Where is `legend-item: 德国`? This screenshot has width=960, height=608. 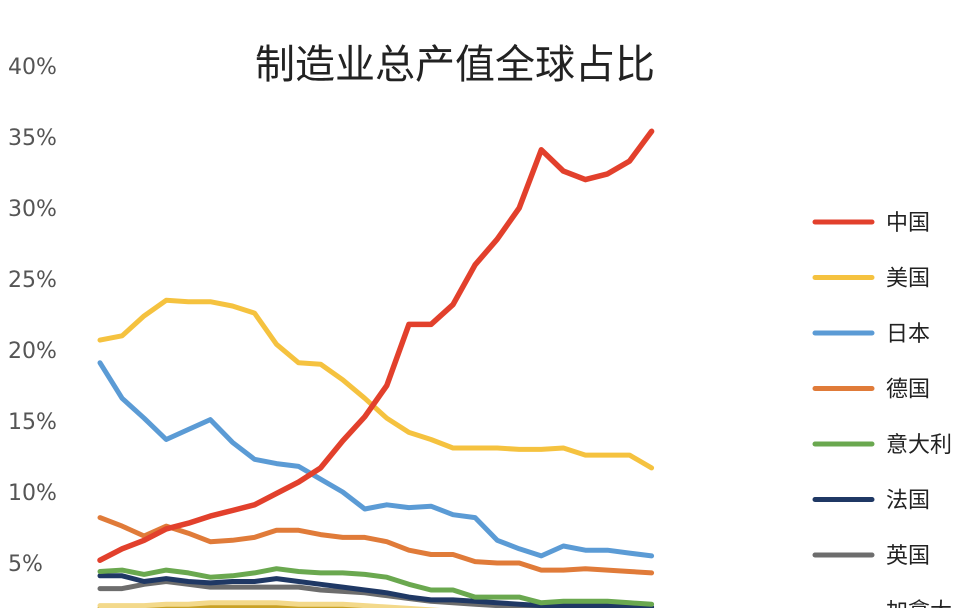
legend-item: 德国 is located at coordinates (871, 390).